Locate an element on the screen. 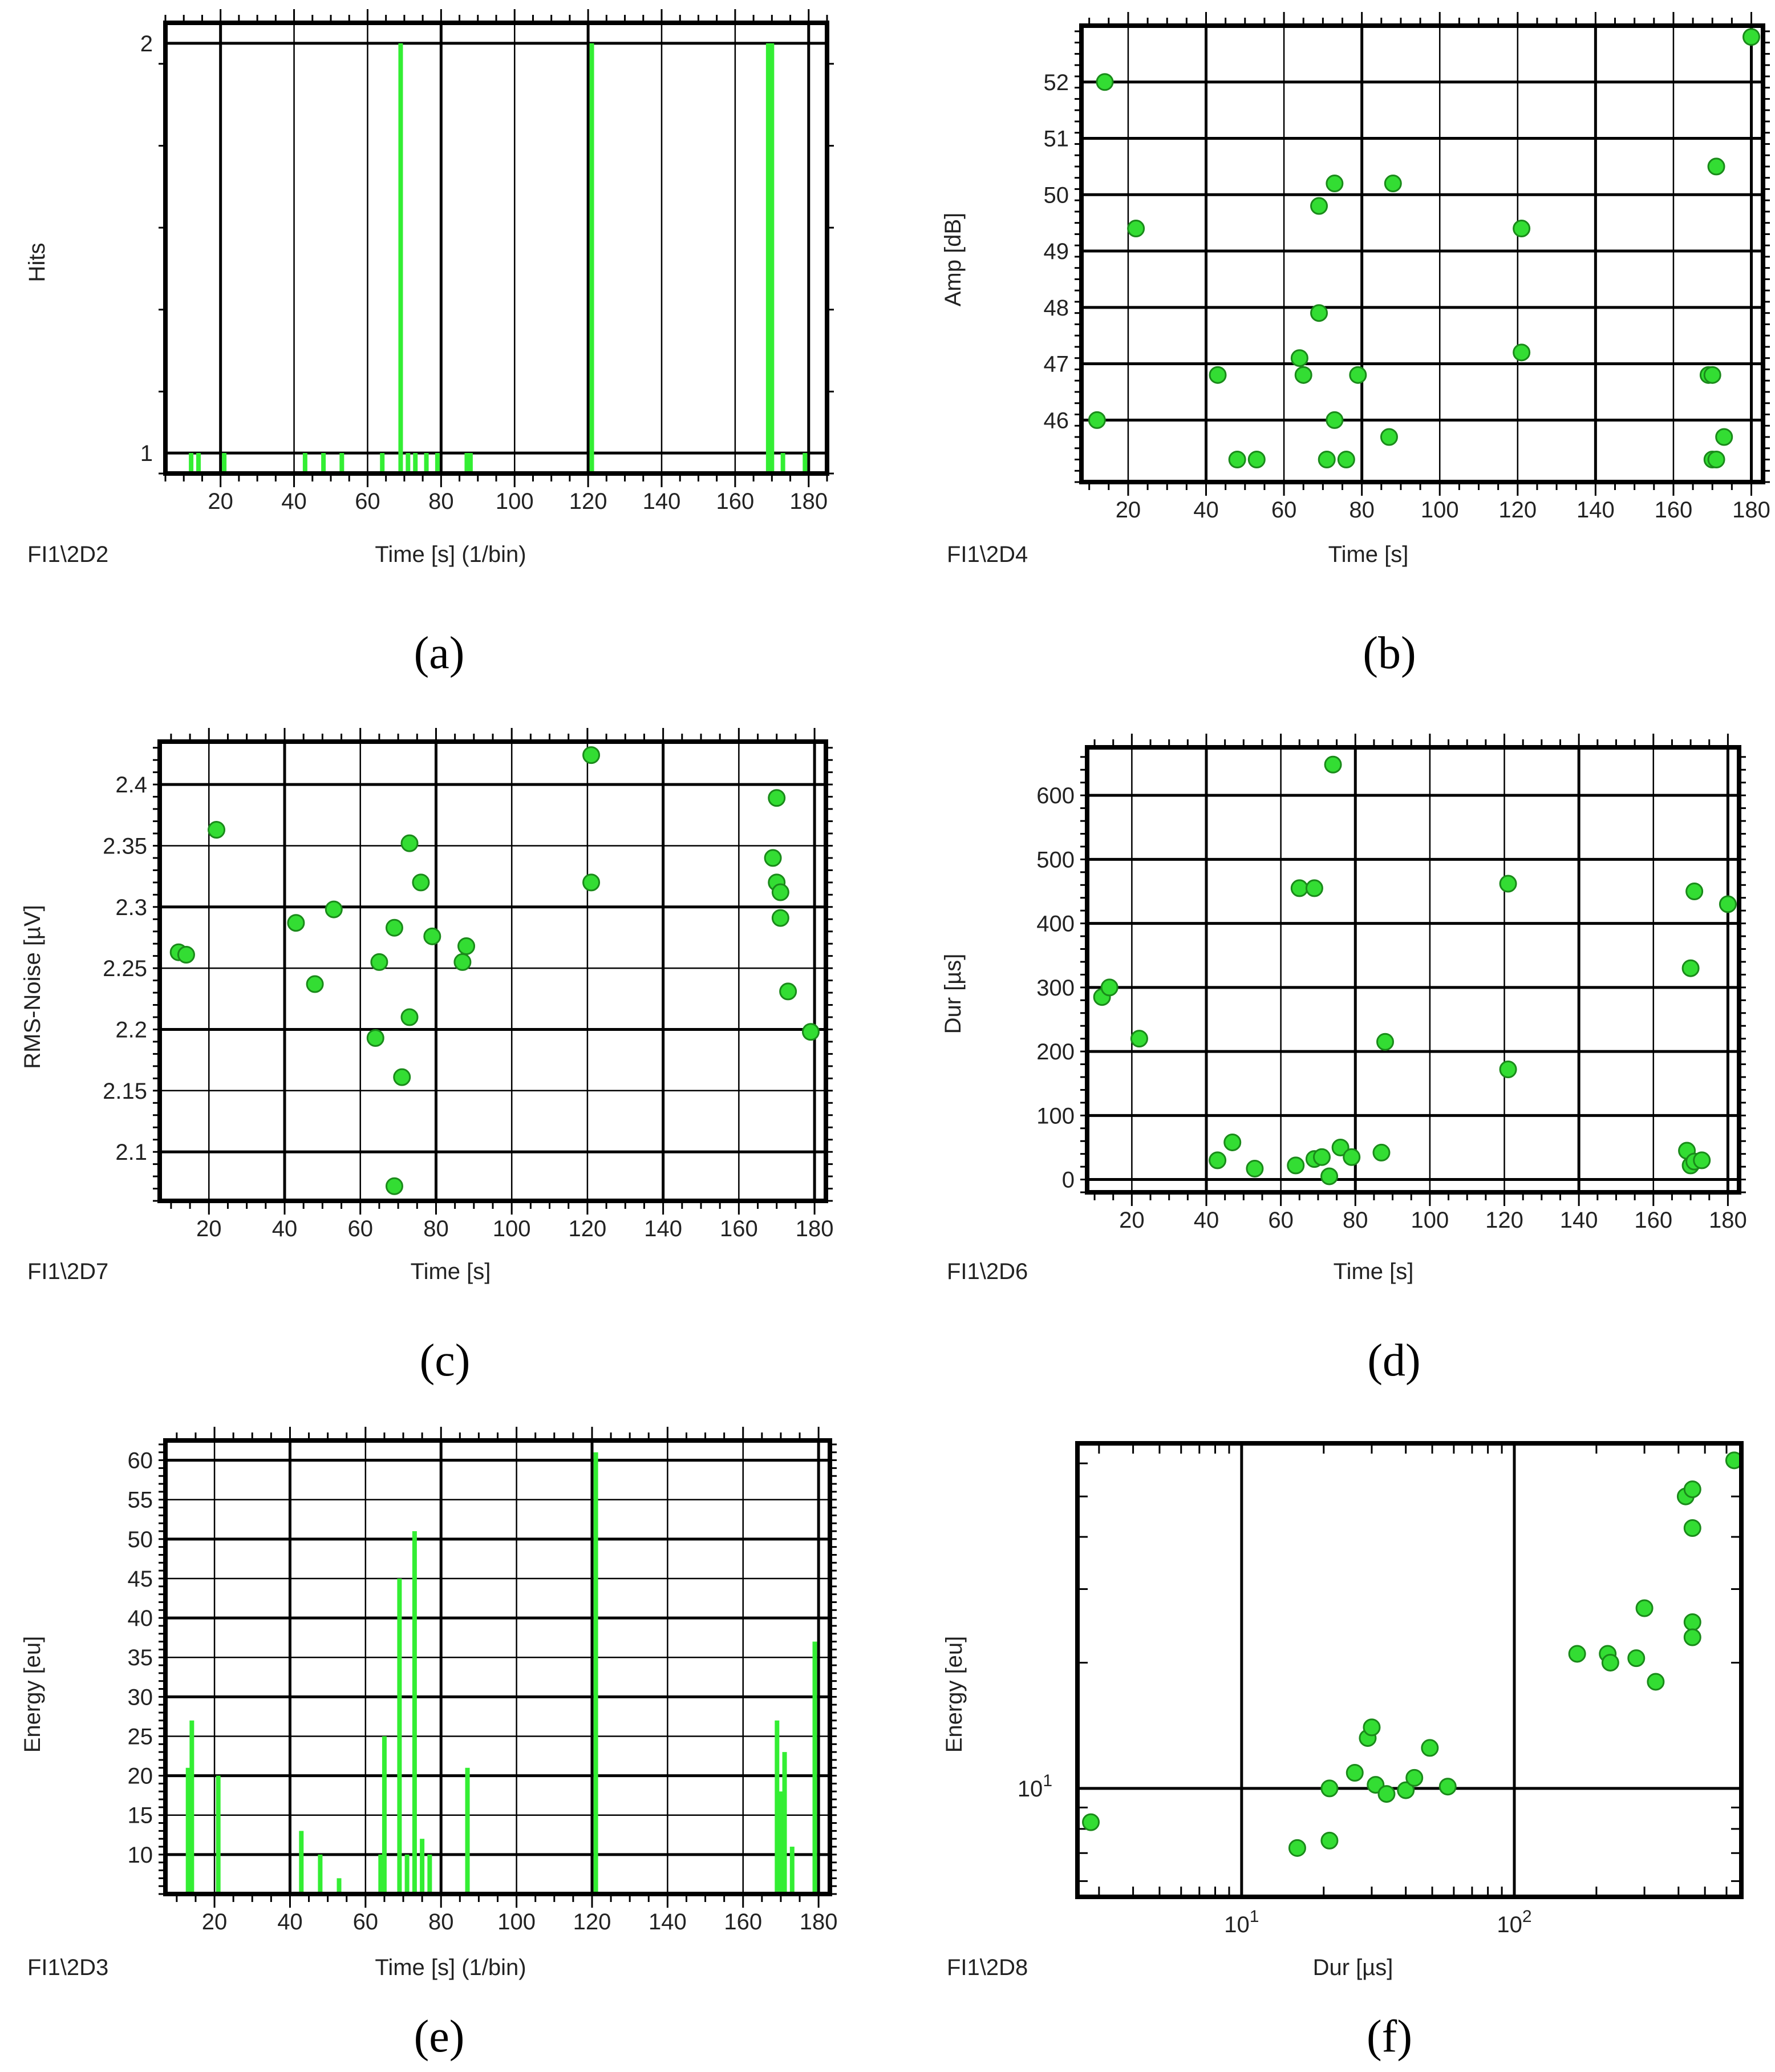 The image size is (1775, 2072). chart-a-ylabel: Hits is located at coordinates (38, 262).